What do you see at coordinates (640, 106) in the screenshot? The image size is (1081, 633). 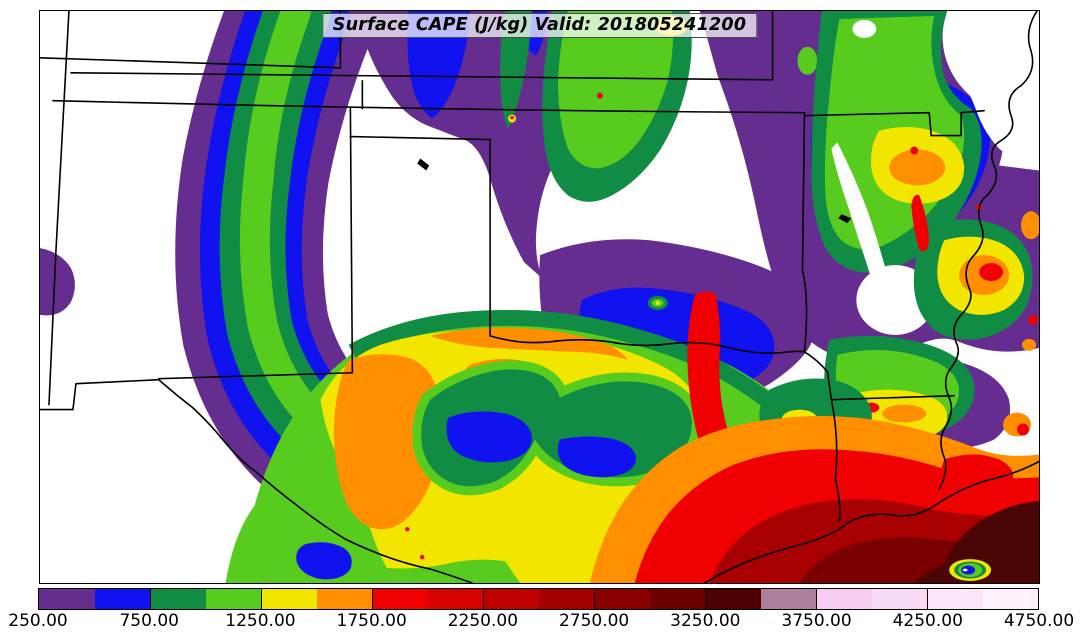 I see `contour-kansas-green` at bounding box center [640, 106].